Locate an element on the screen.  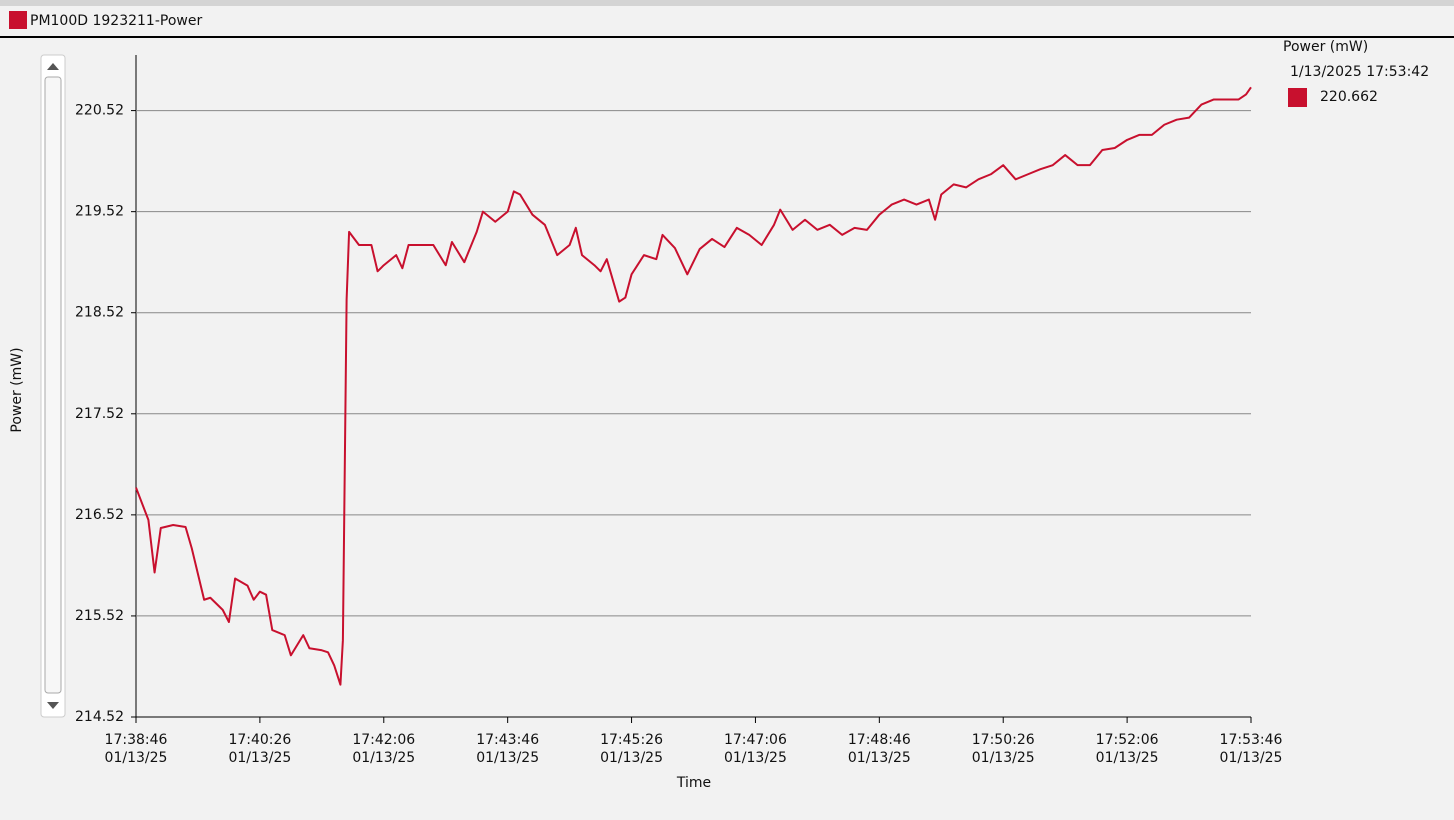
x-tick-label: 17:45:26 is located at coordinates (631, 740).